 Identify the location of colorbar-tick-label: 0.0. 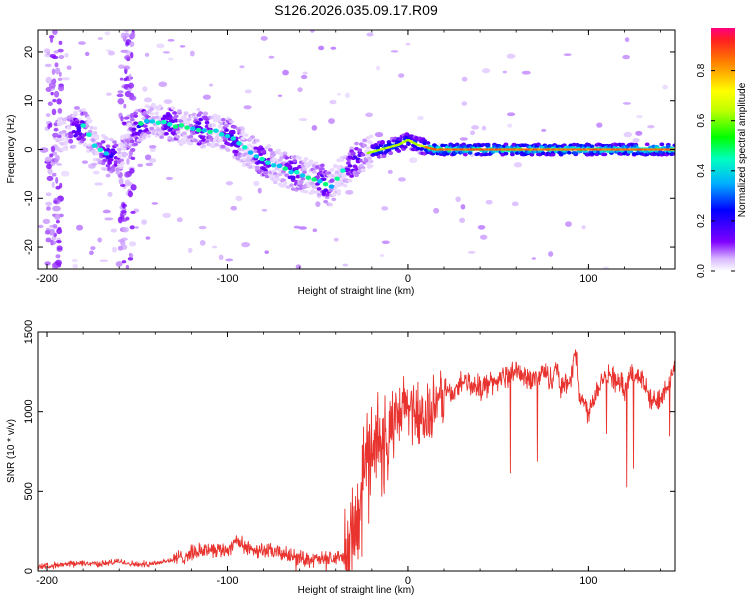
(701, 271).